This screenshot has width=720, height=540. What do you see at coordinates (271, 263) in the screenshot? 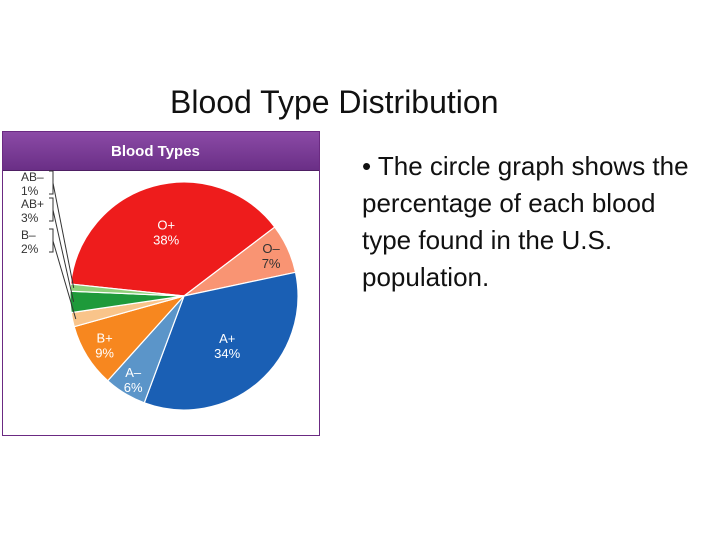
I see `slice-value-label: 7%` at bounding box center [271, 263].